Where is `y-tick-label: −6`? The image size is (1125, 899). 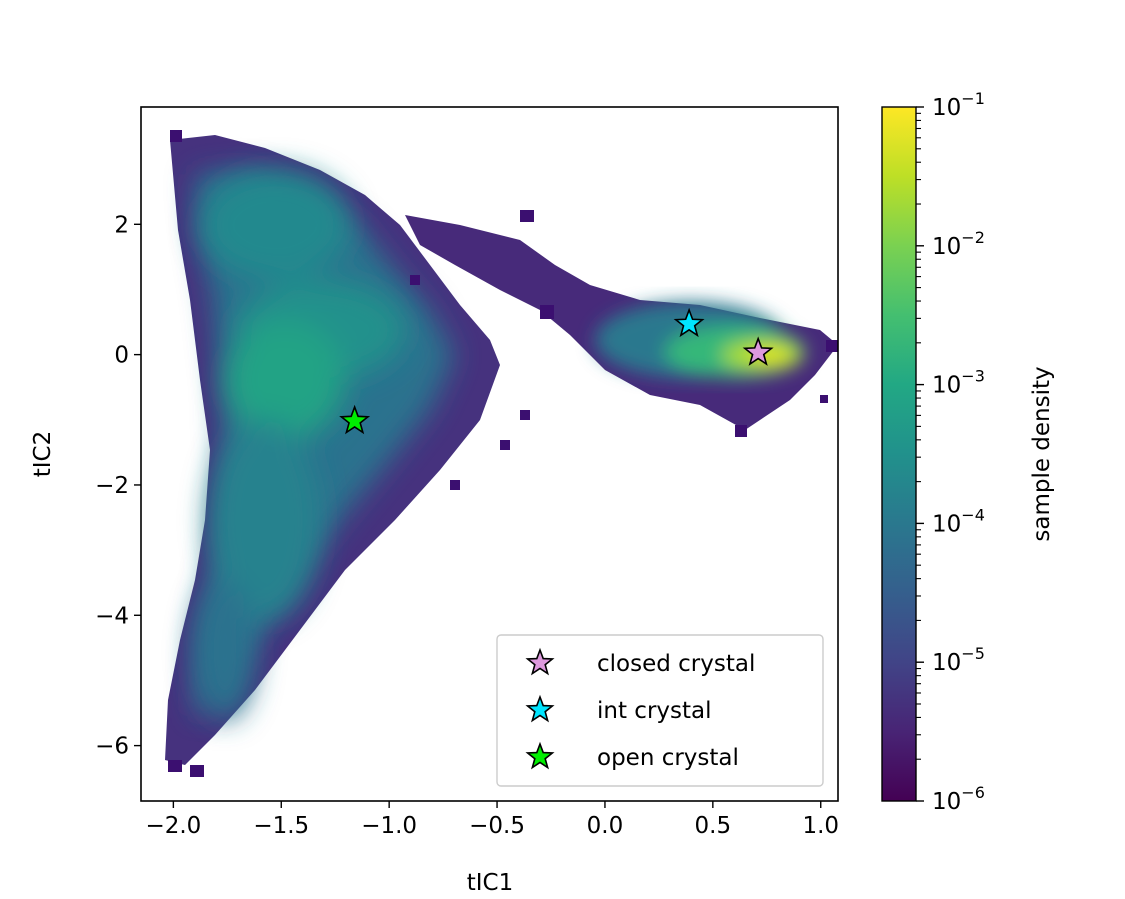 y-tick-label: −6 is located at coordinates (112, 747).